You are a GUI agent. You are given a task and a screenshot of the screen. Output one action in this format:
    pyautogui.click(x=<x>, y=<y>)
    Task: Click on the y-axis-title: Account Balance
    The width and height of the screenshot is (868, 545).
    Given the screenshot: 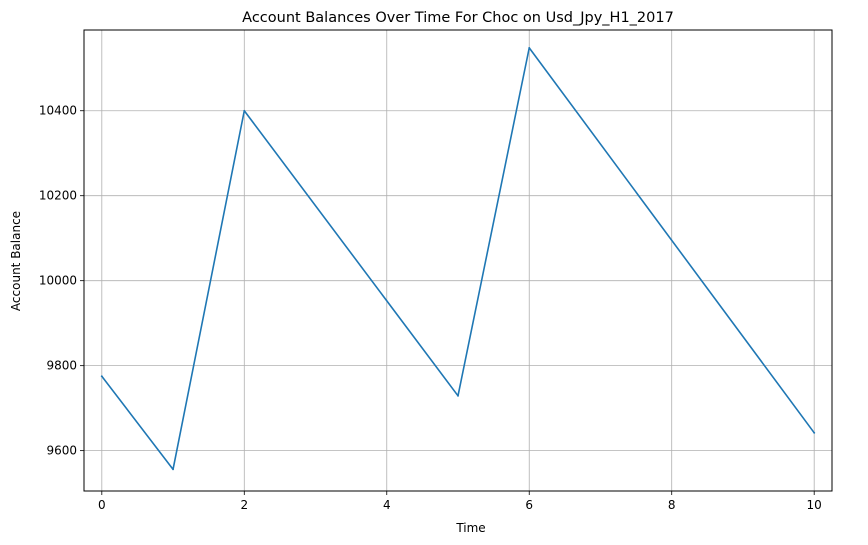 What is the action you would take?
    pyautogui.click(x=16, y=261)
    